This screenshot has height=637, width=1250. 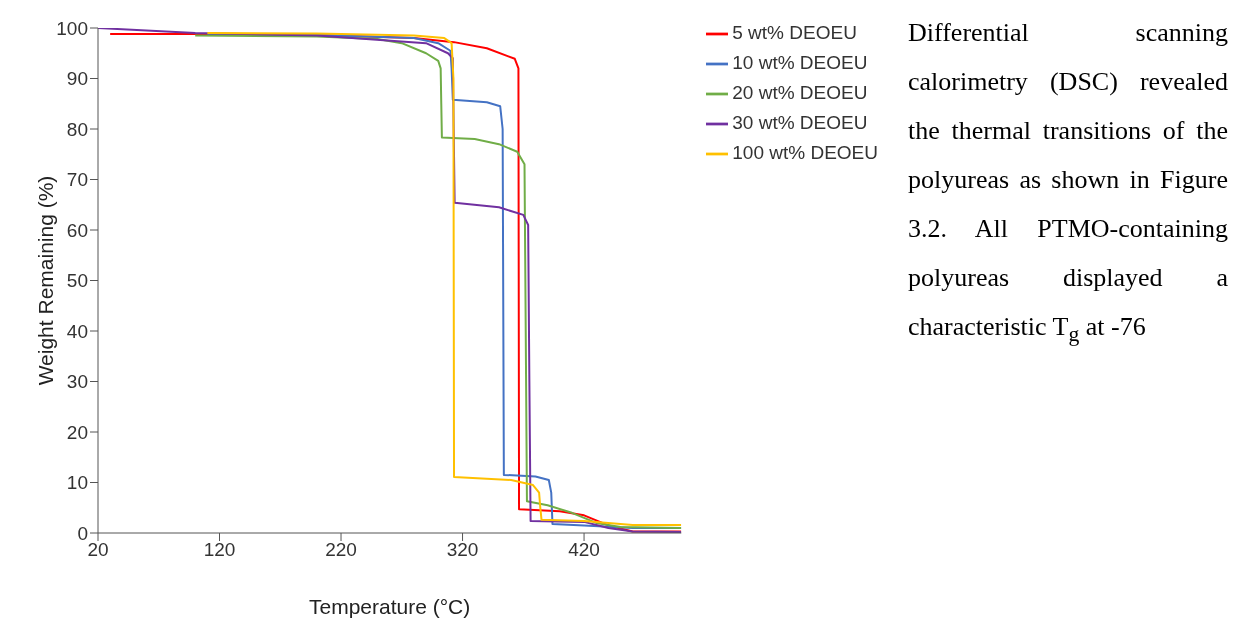 I want to click on y-tick-label: 40, so click(x=77, y=331).